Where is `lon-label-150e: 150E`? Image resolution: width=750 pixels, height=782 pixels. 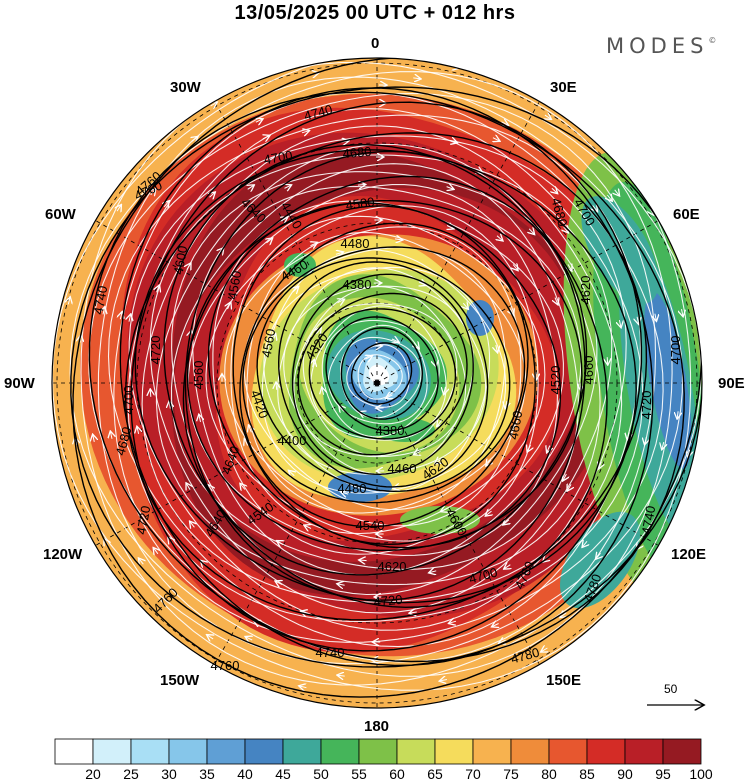 lon-label-150e: 150E is located at coordinates (564, 680).